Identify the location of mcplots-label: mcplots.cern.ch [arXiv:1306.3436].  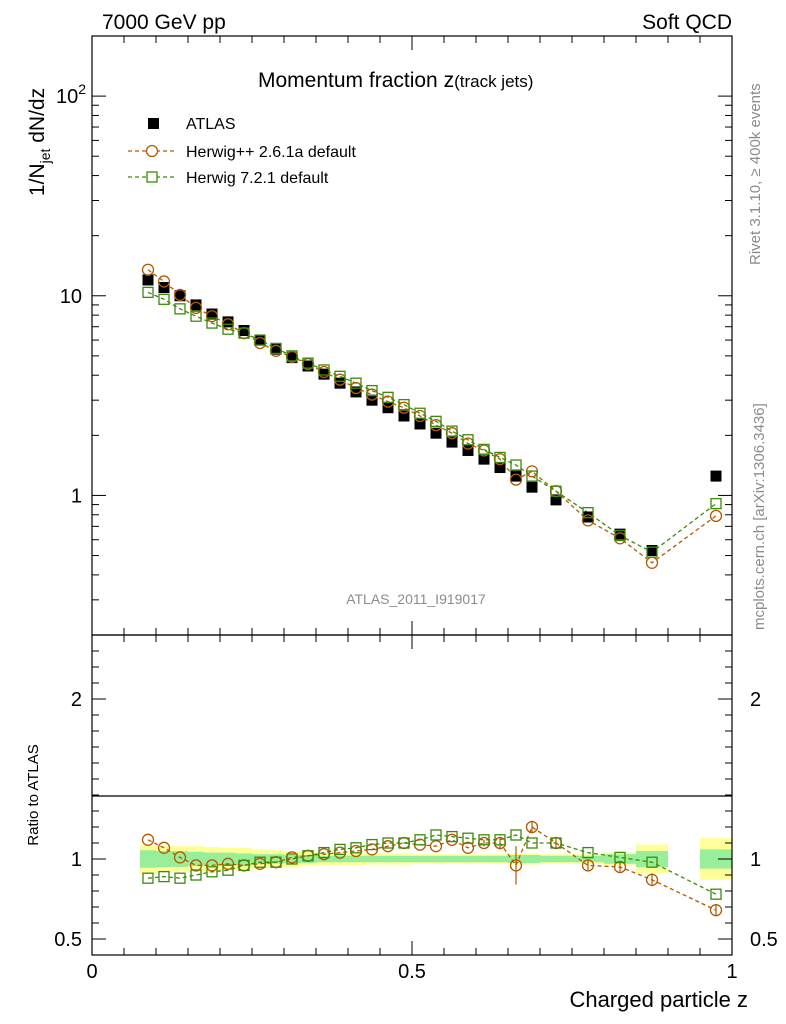
(759, 516).